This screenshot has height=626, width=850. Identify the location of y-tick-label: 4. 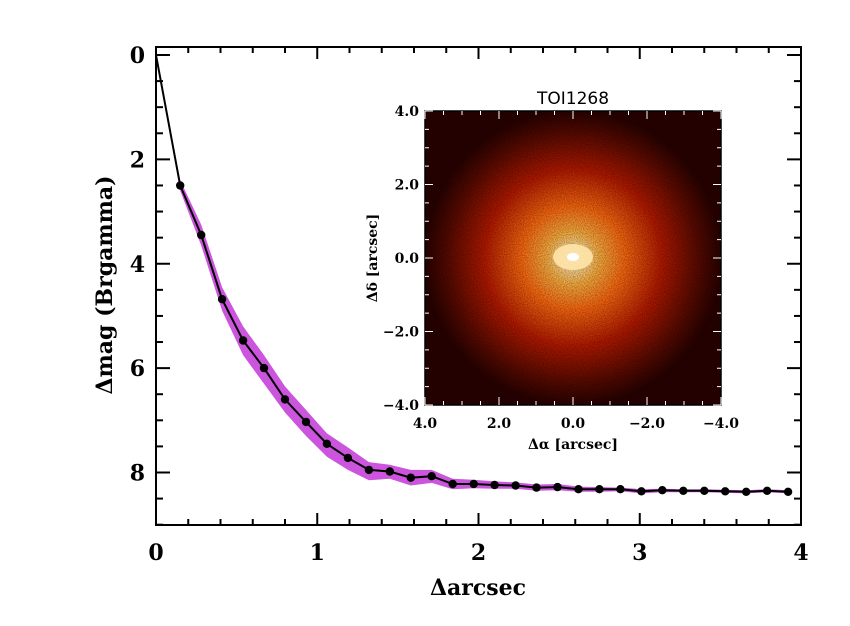
(137, 265).